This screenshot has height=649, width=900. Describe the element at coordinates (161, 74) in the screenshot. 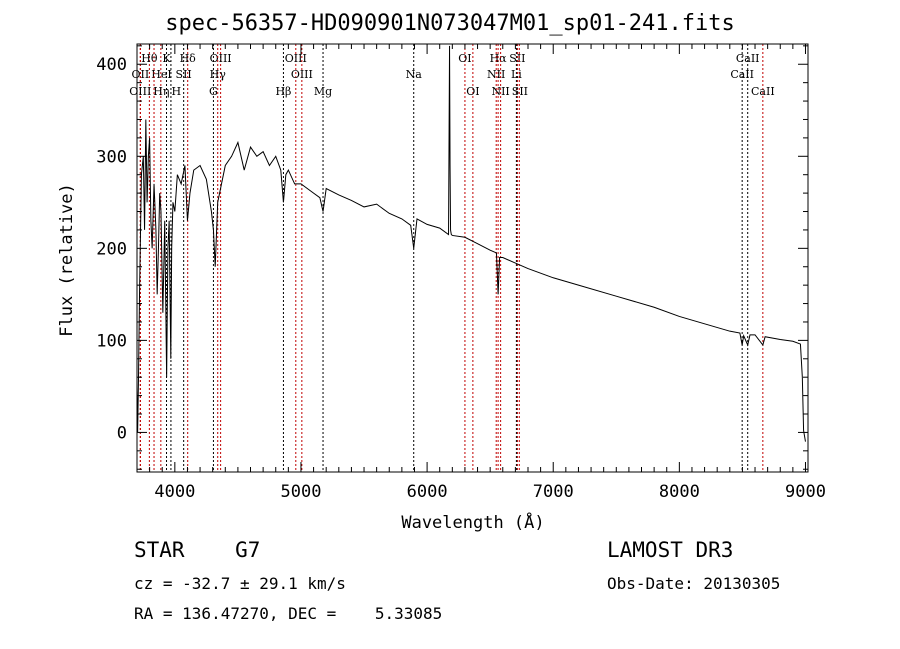

I see `spectral-line-label: HeI` at that location.